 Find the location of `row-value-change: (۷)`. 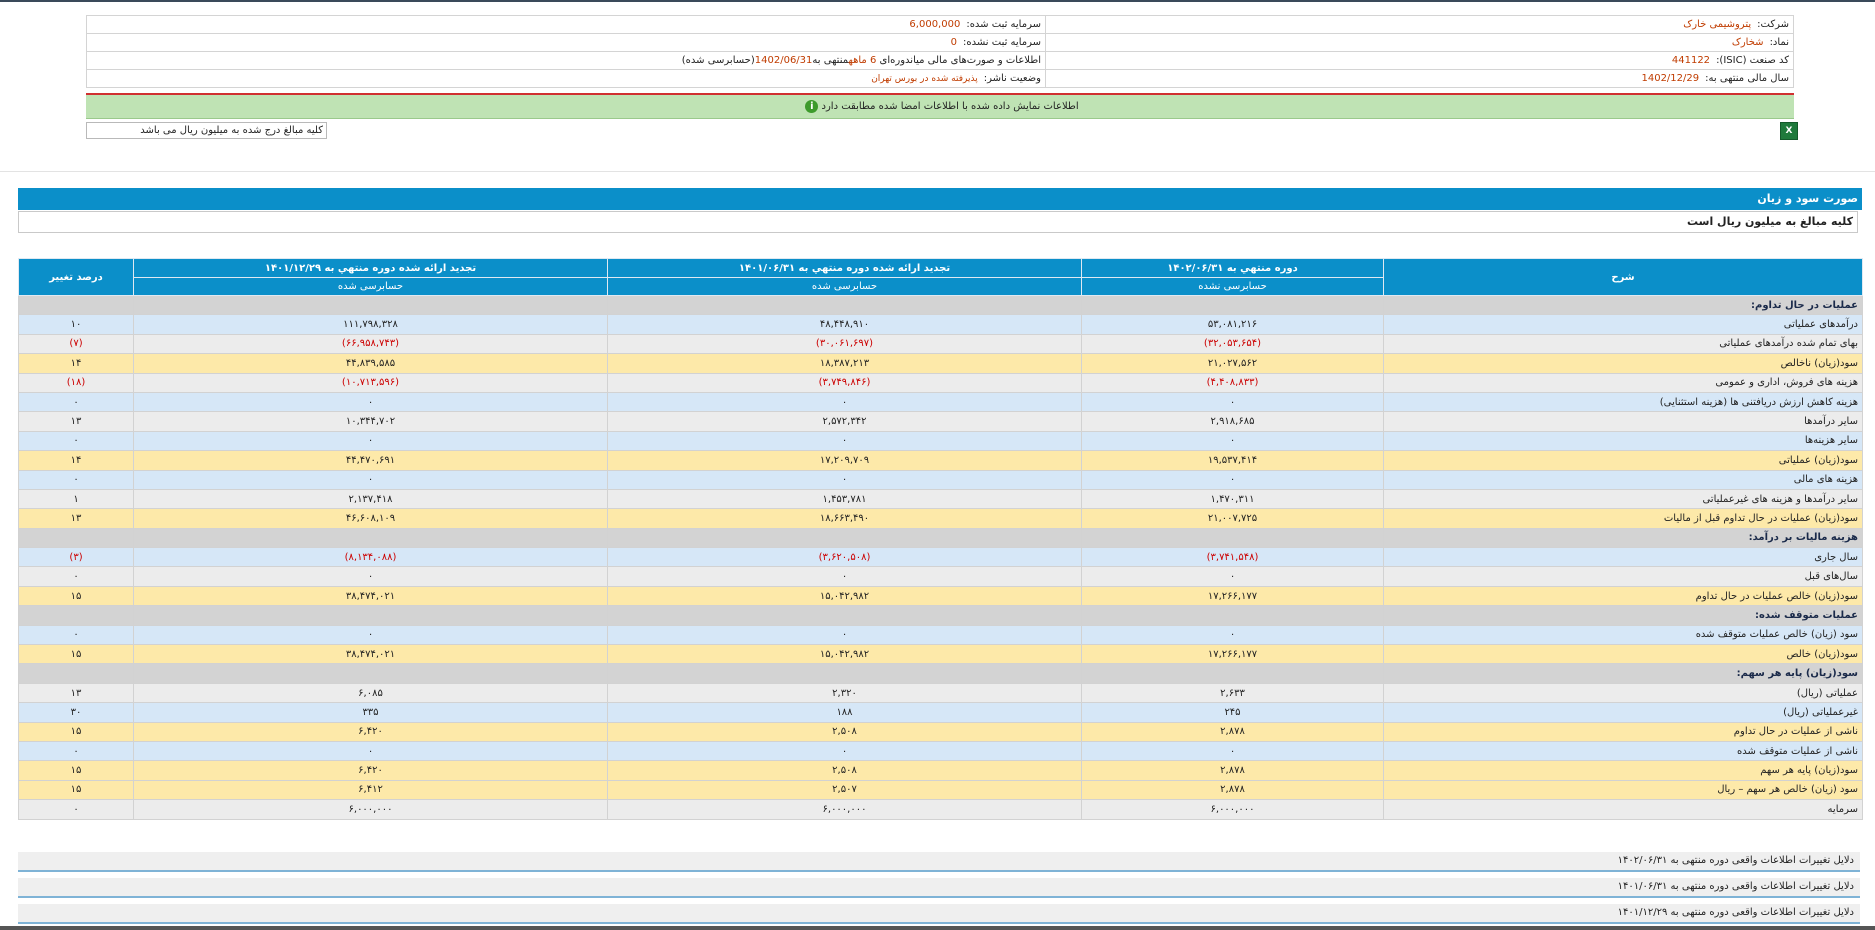

row-value-change: (۷) is located at coordinates (76, 344).